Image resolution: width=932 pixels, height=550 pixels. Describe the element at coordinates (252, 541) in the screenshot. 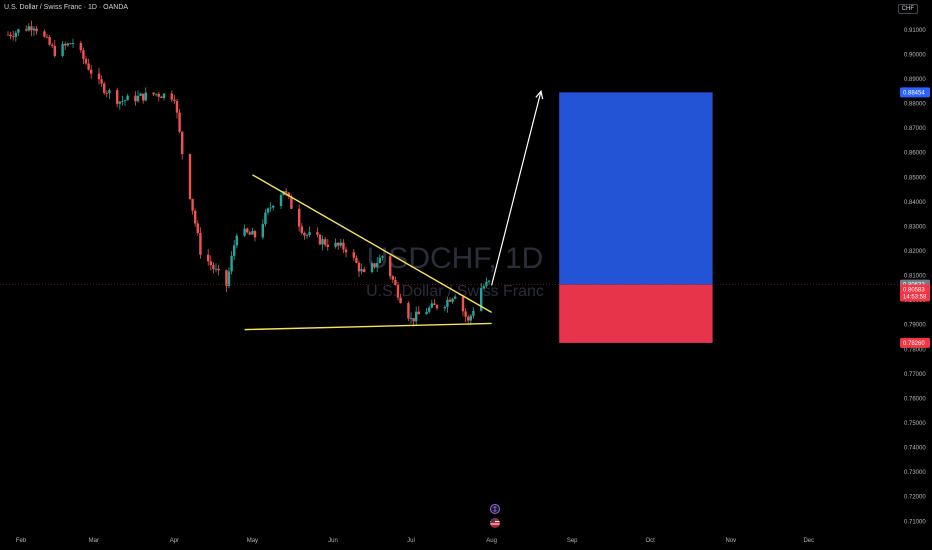

I see `x-tick-label: May` at that location.